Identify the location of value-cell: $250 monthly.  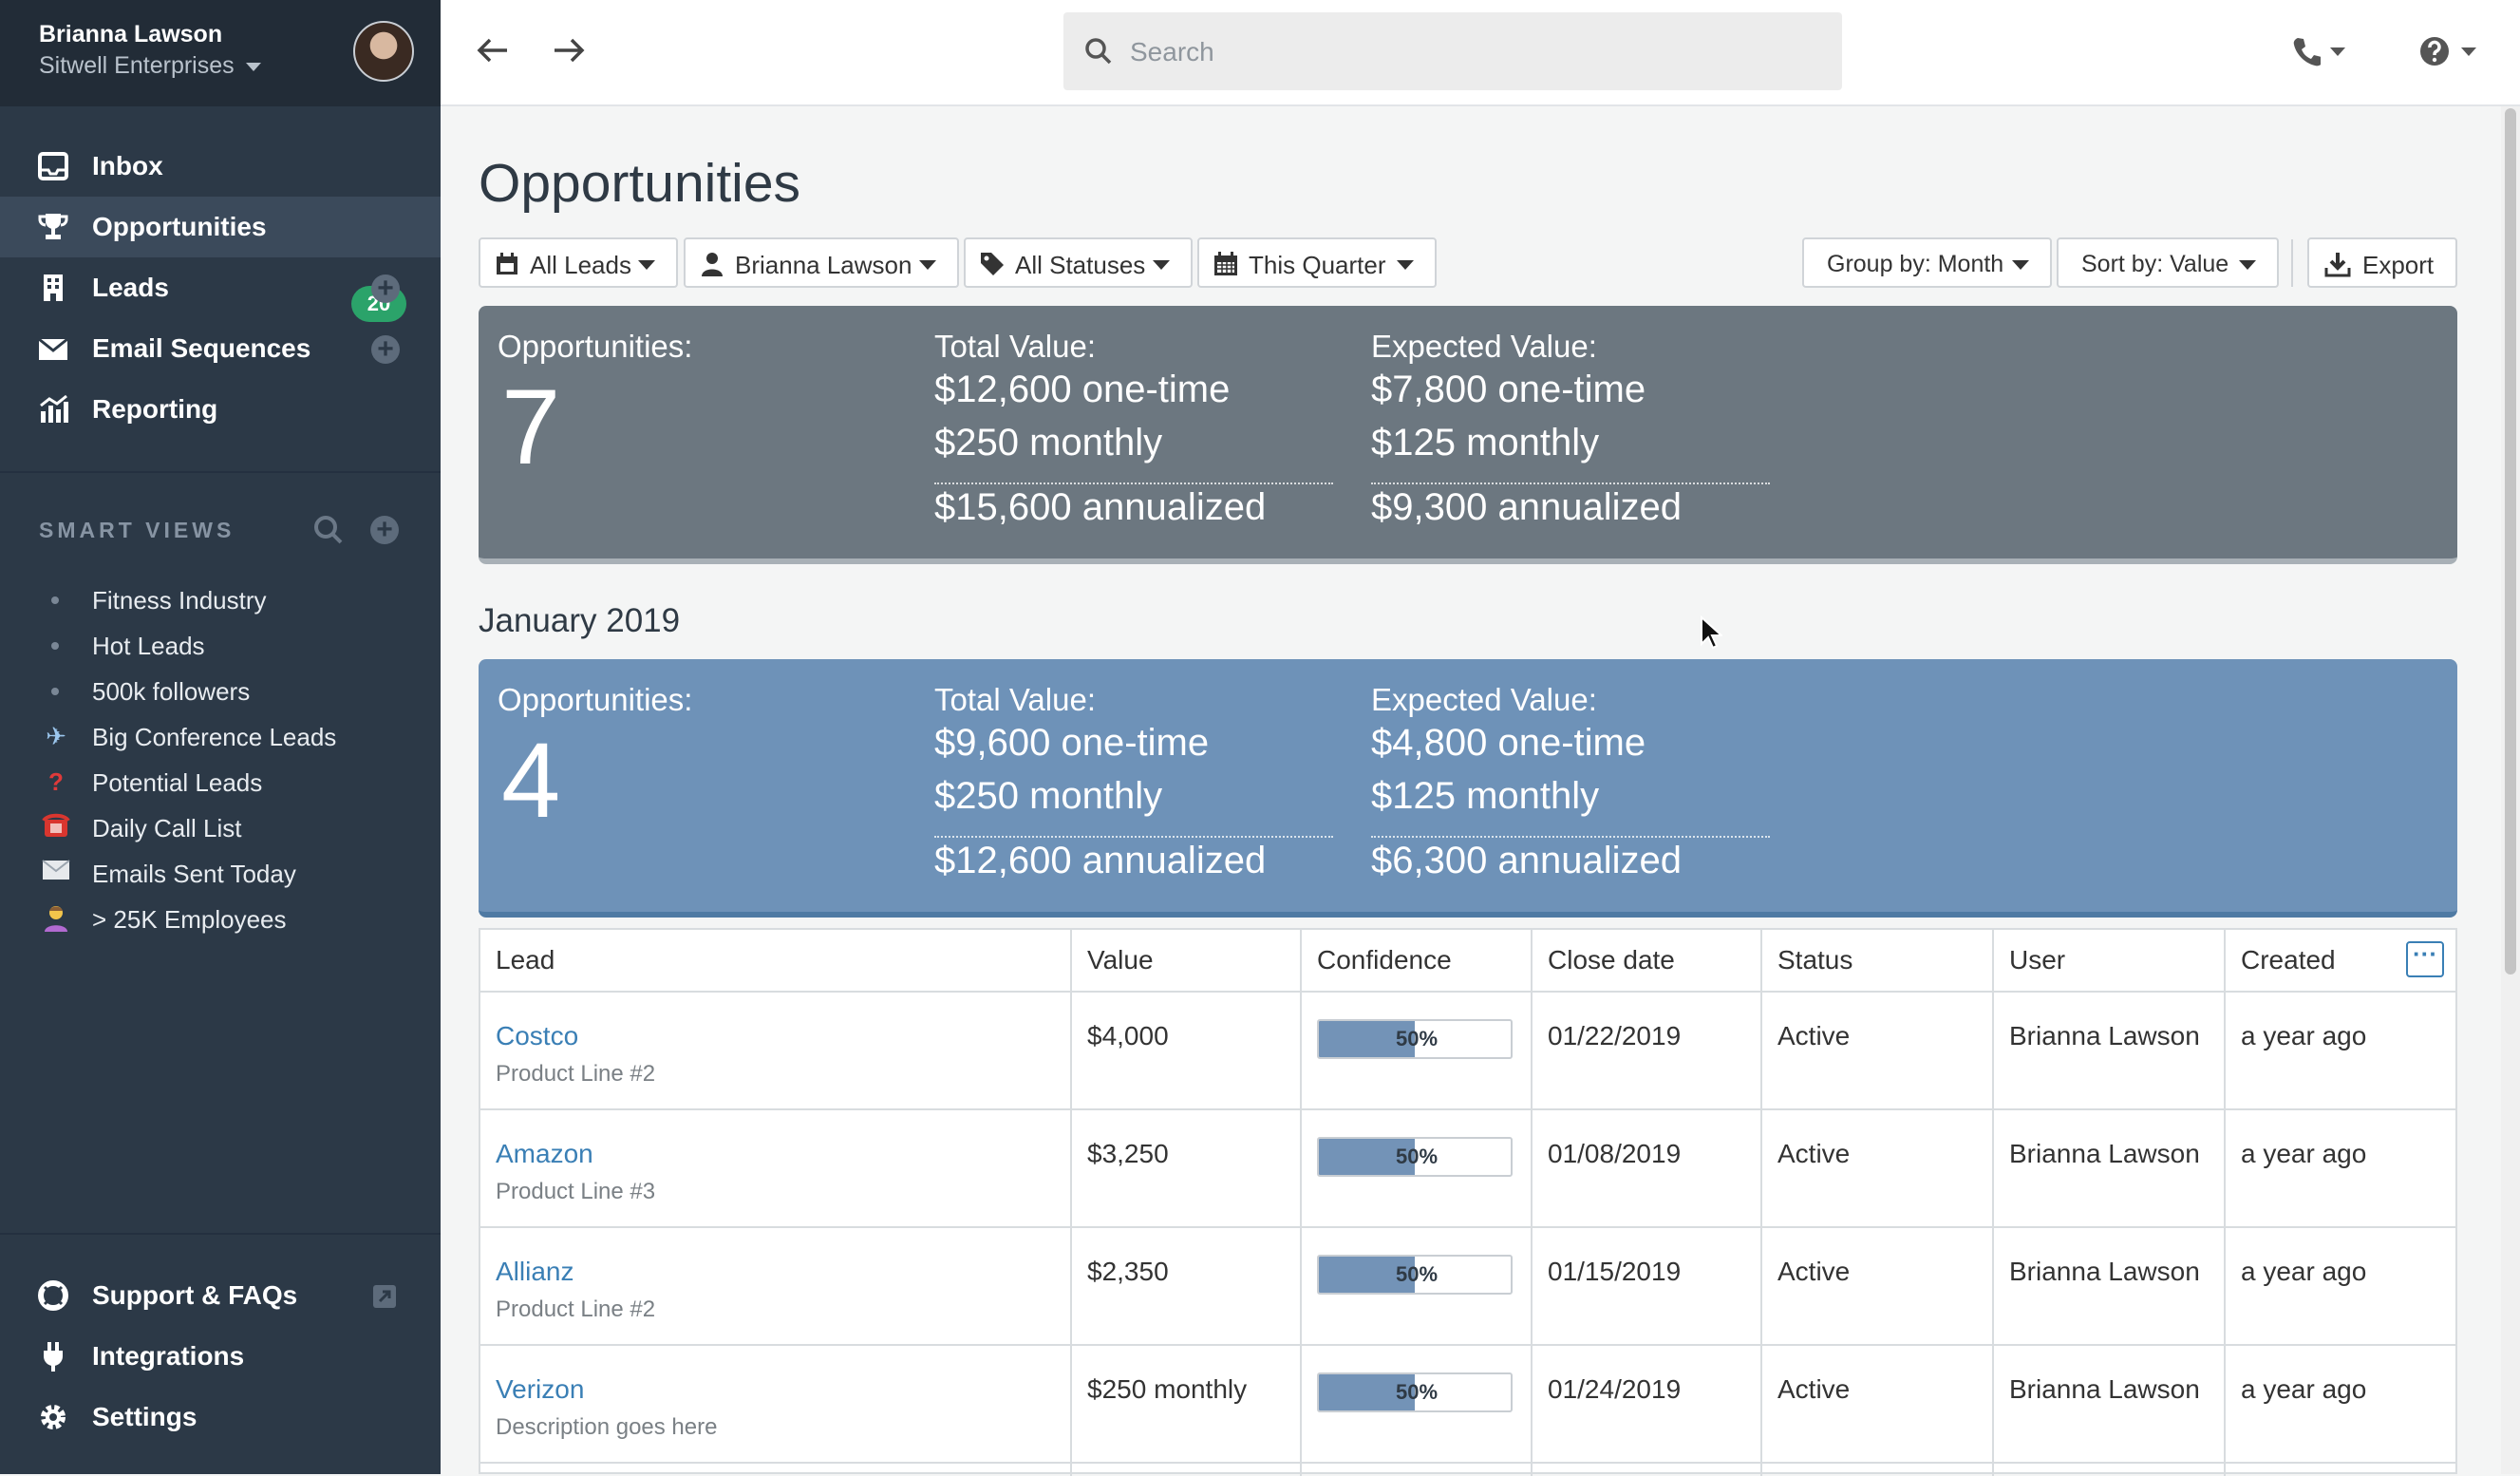
(1167, 1389).